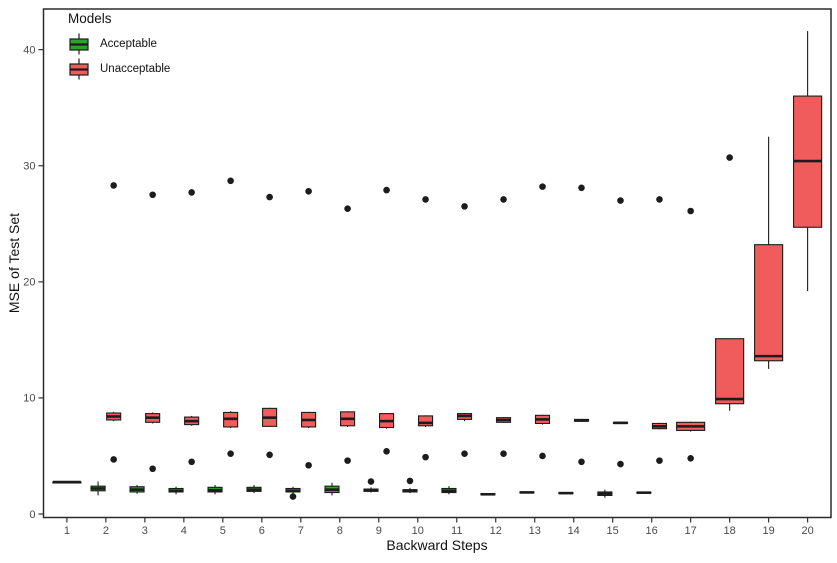 The width and height of the screenshot is (837, 563). I want to click on outlier-dot-acceptable-x10, so click(410, 481).